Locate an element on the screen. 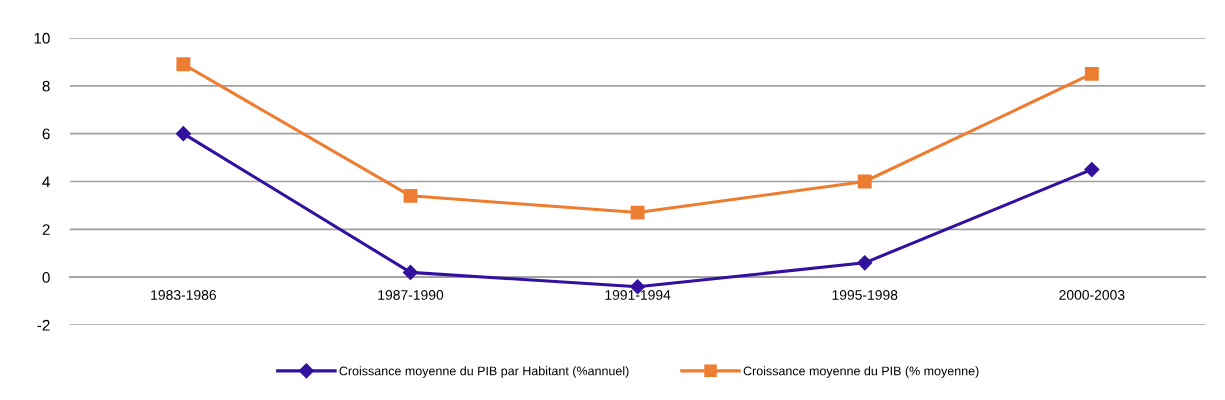 This screenshot has width=1225, height=400. y-tick-label: 0 is located at coordinates (46, 277).